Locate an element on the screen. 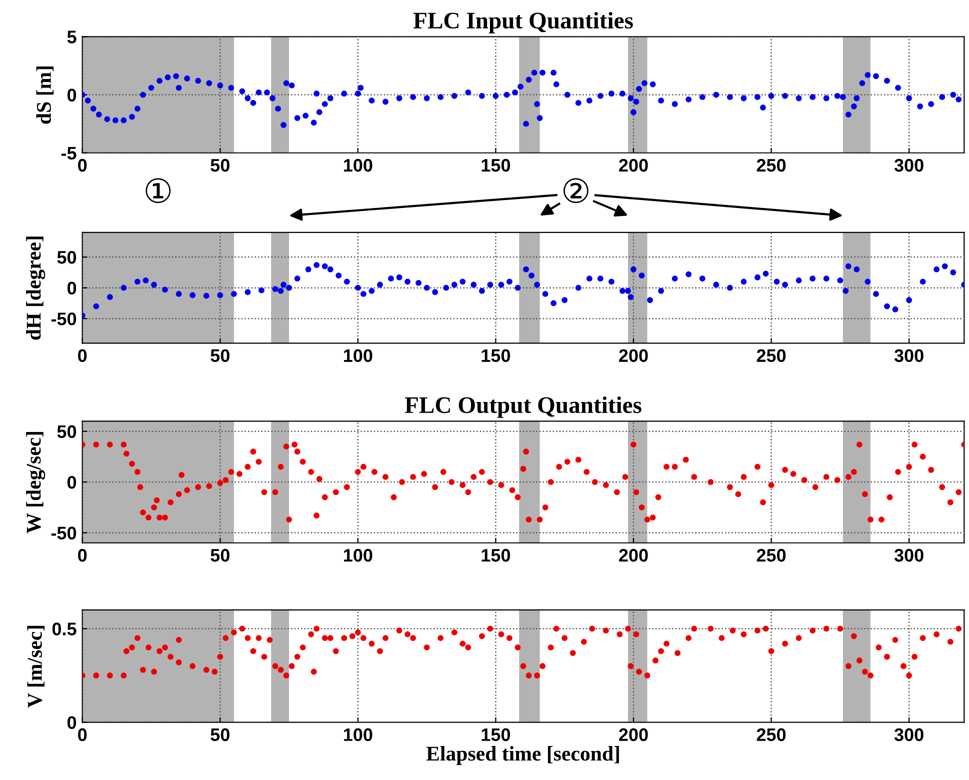 This screenshot has height=780, width=969. text: ① is located at coordinates (158, 191).